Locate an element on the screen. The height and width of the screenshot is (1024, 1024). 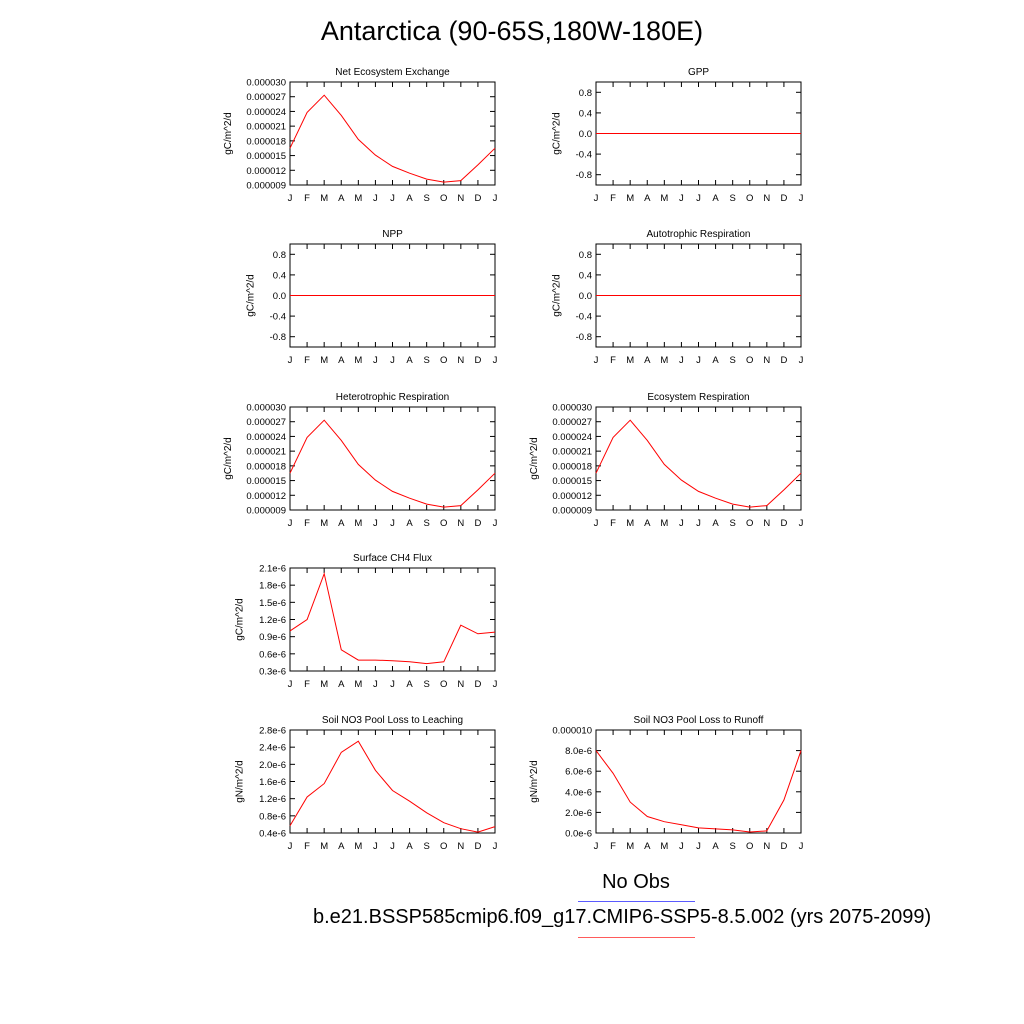
y-tick-label: 0.4e-6 is located at coordinates (272, 834).